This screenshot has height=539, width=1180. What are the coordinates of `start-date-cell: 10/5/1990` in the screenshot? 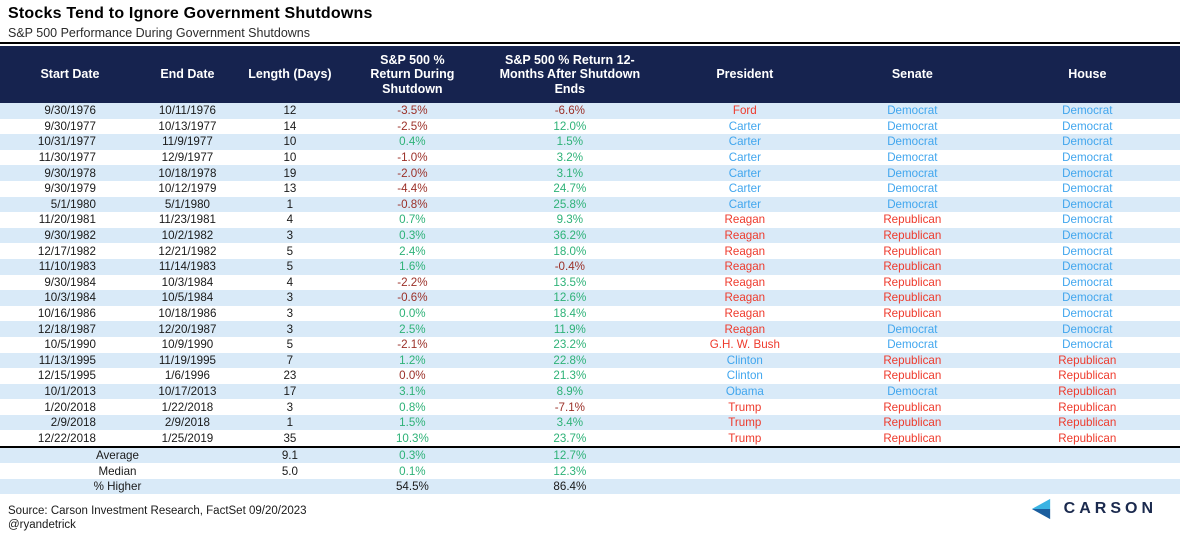 It's located at (70, 345).